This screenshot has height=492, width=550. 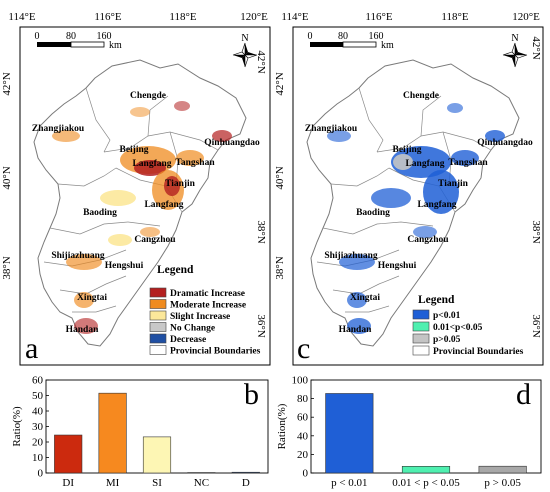 What do you see at coordinates (351, 41) in the screenshot?
I see `scale-bar-c: 0 80 160 km` at bounding box center [351, 41].